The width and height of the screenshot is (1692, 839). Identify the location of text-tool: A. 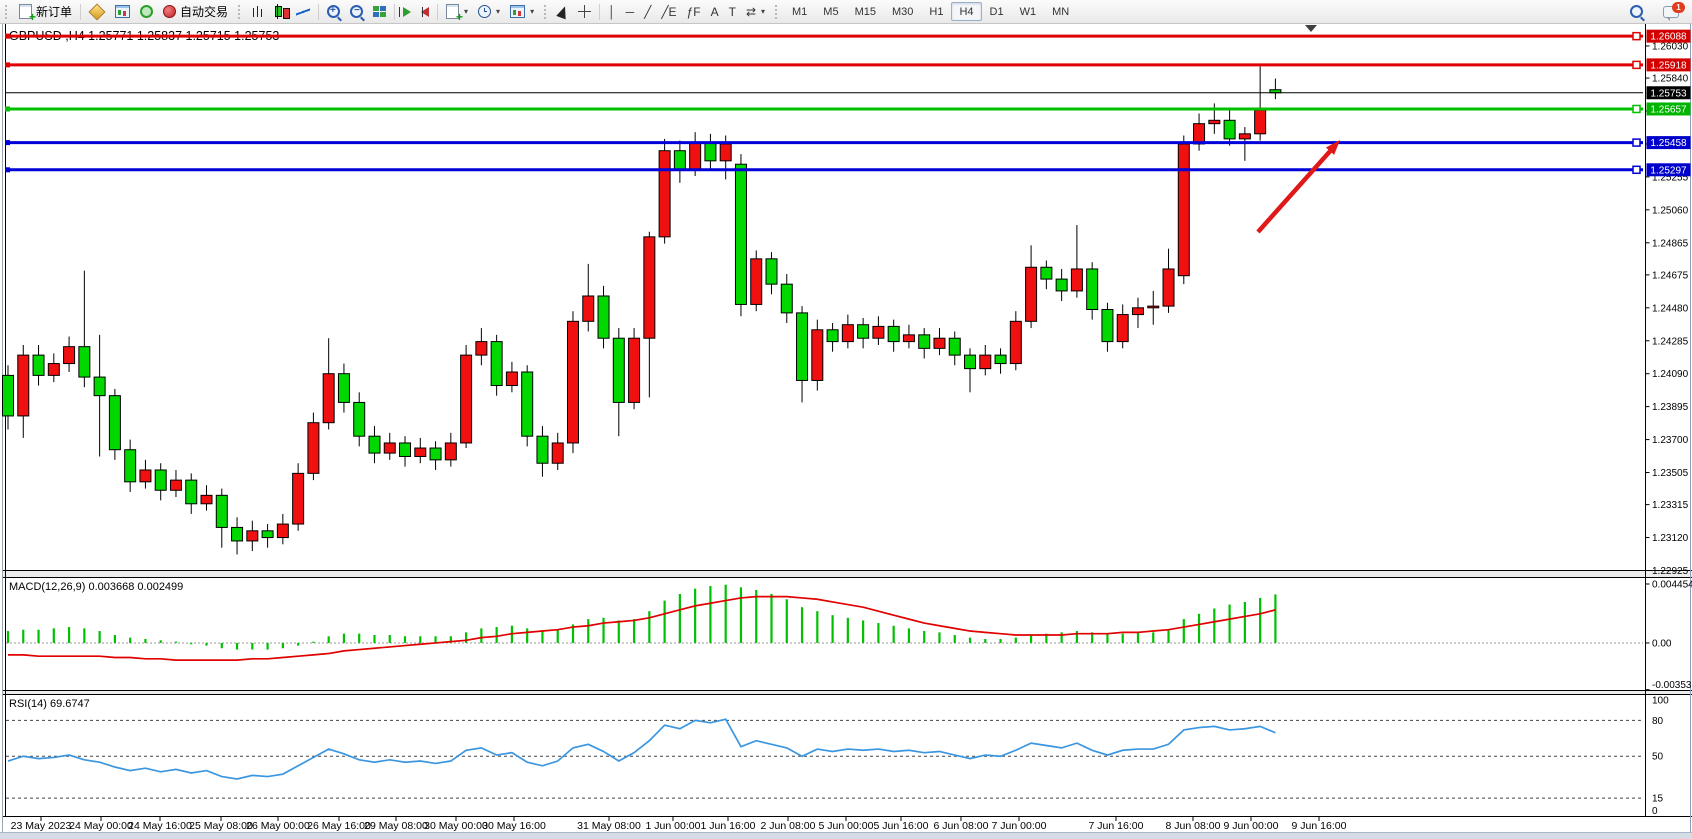
(715, 11).